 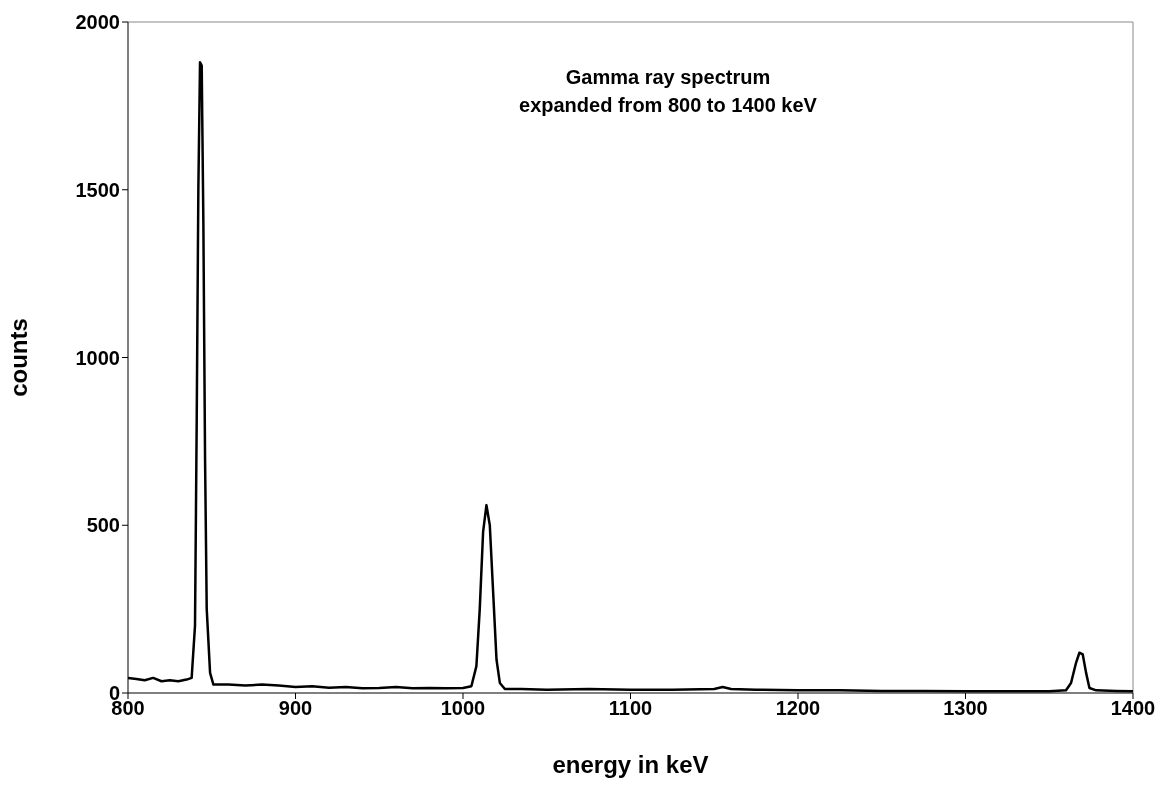 What do you see at coordinates (965, 708) in the screenshot?
I see `x-tick-label: 1300` at bounding box center [965, 708].